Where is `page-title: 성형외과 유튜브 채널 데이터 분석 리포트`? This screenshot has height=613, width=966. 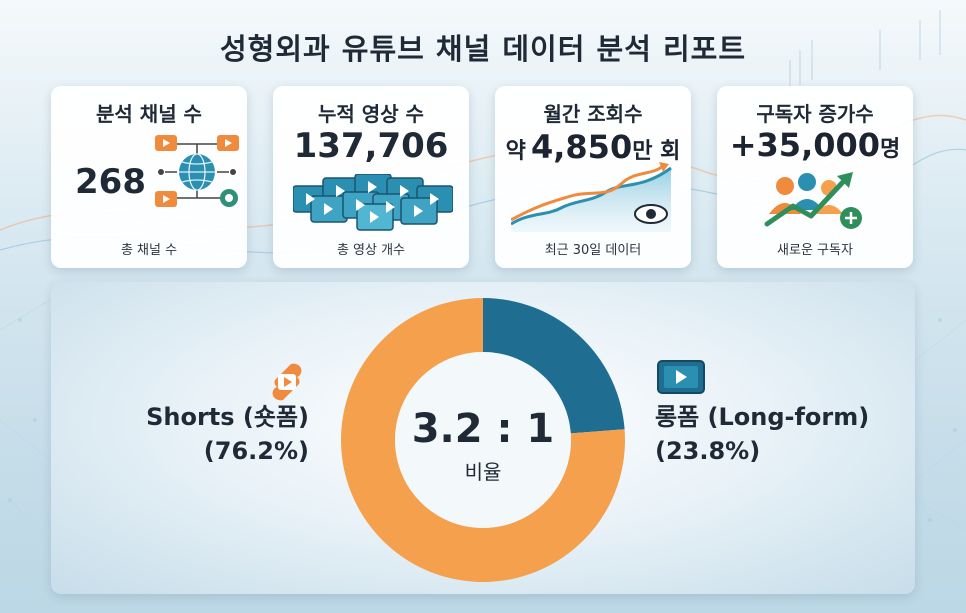 page-title: 성형외과 유튜브 채널 데이터 분석 리포트 is located at coordinates (483, 49).